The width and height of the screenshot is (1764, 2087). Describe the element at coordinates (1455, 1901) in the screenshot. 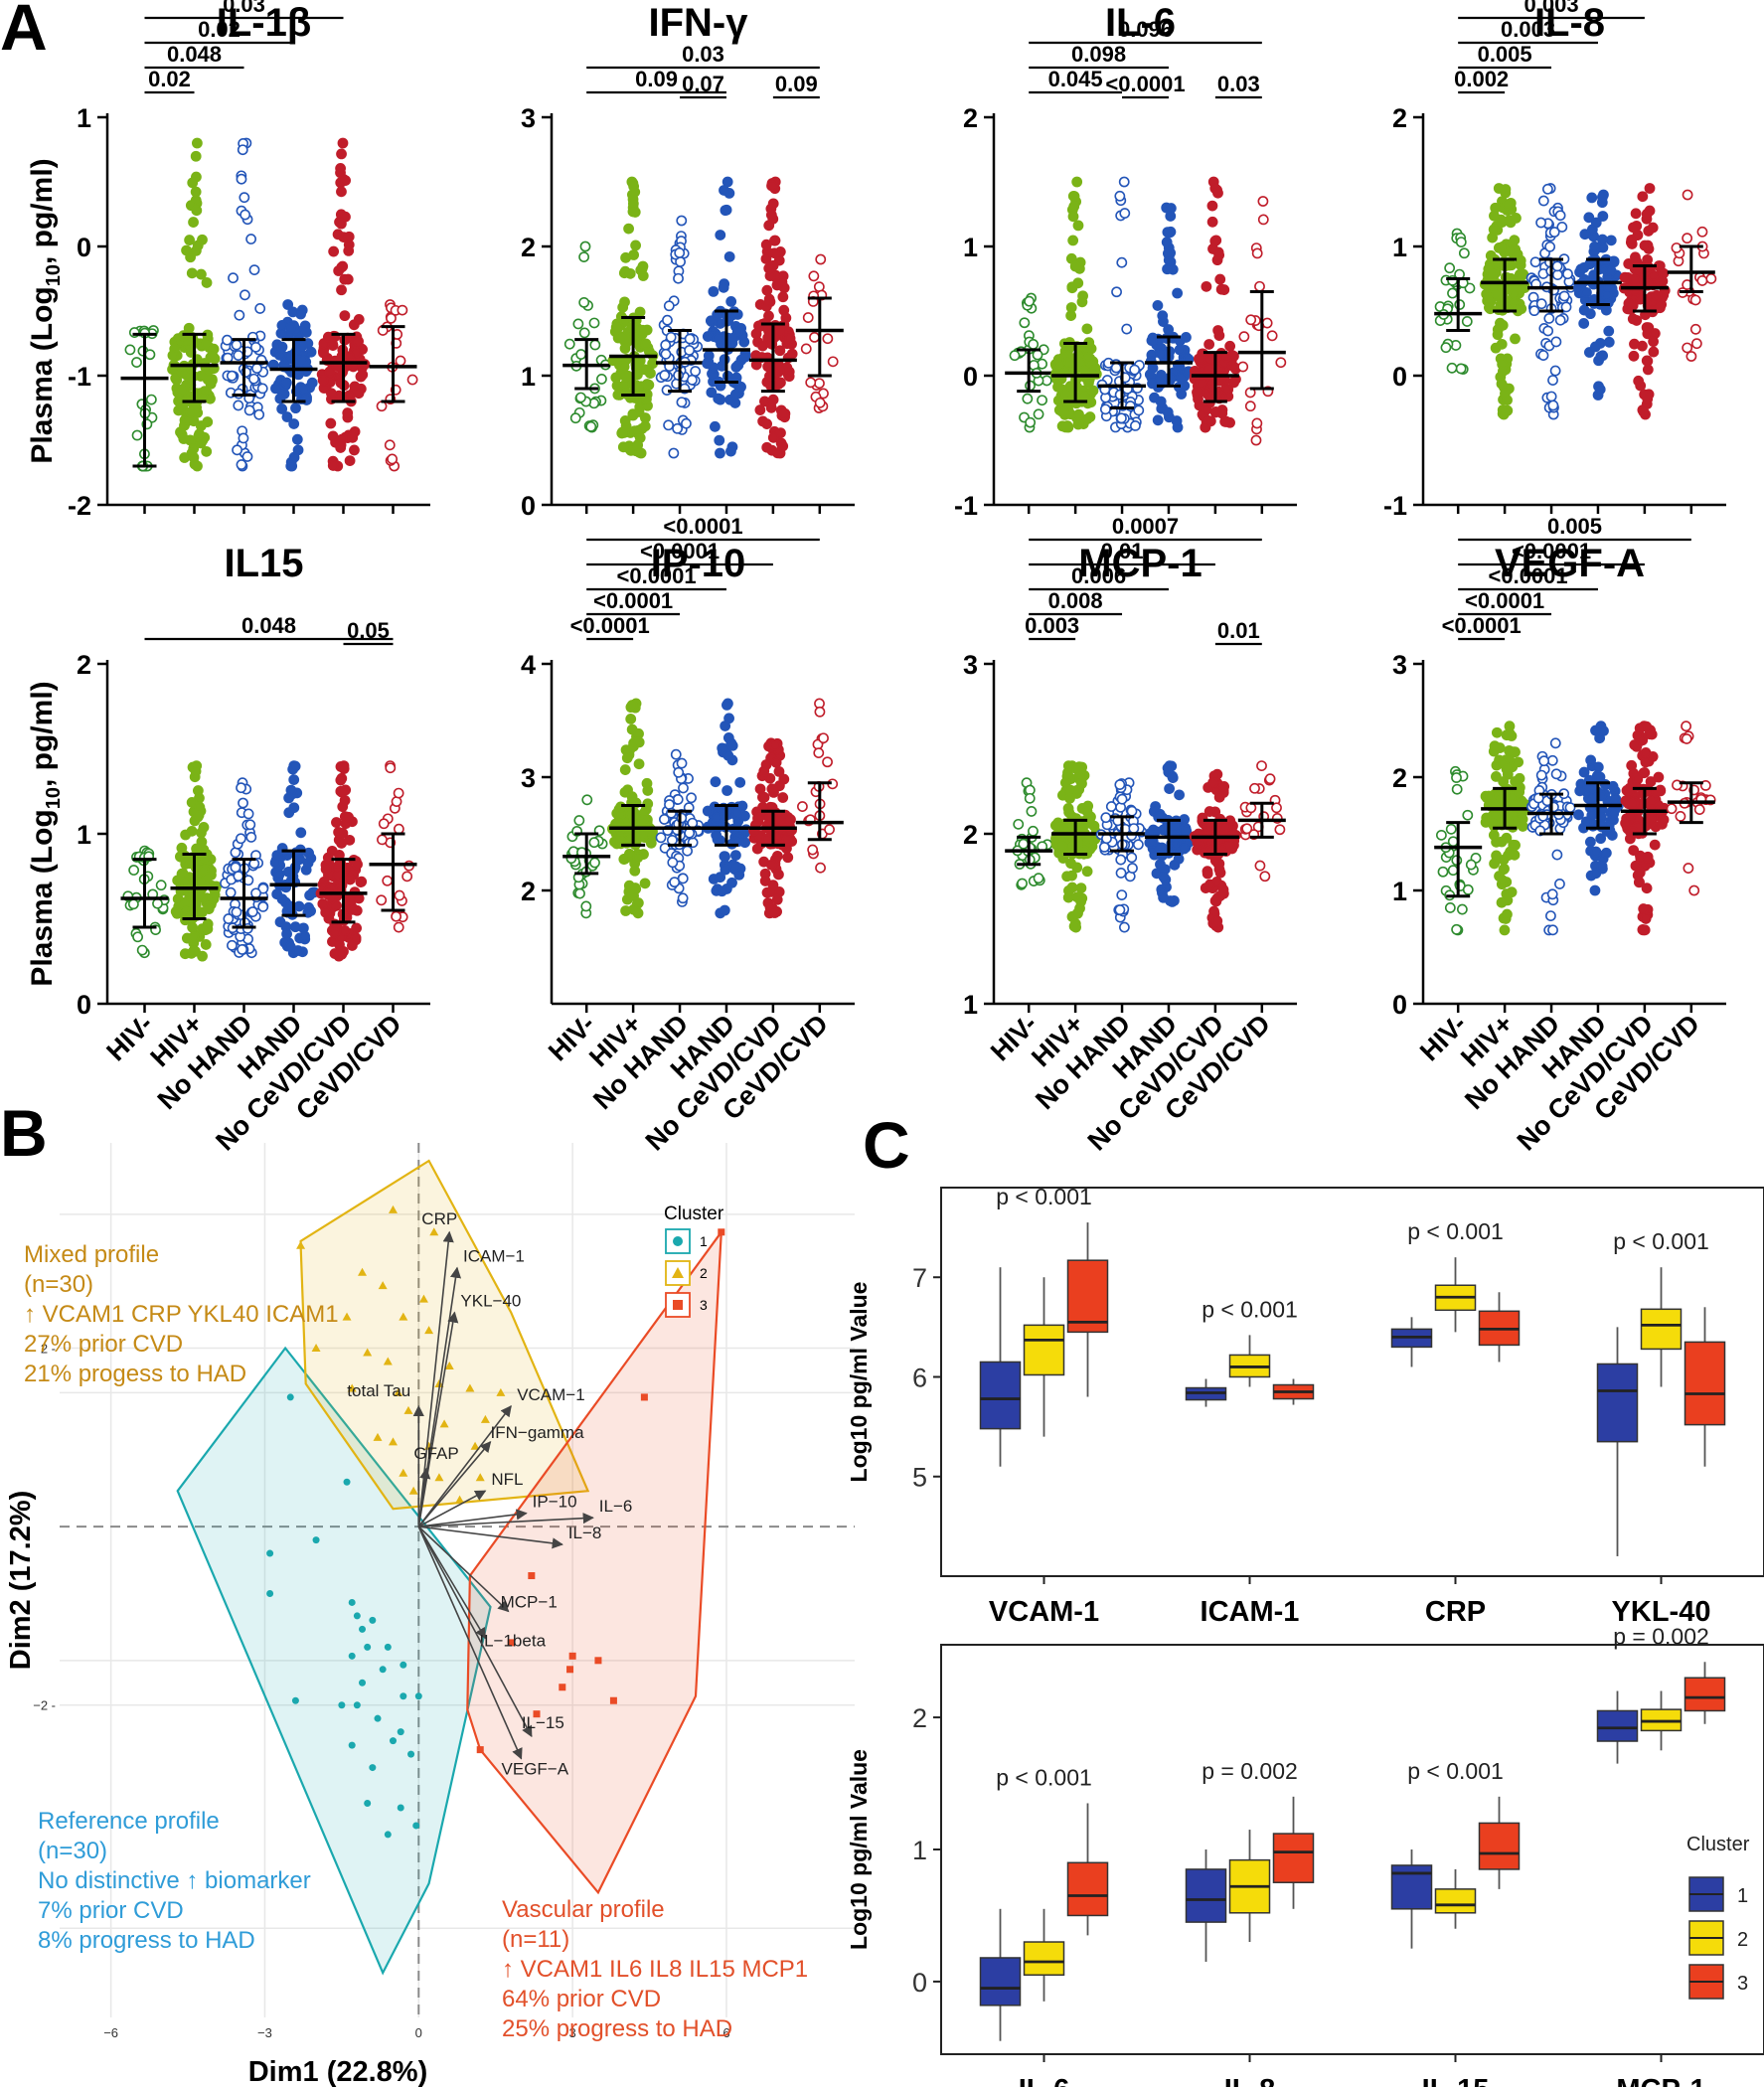

I see `box` at that location.